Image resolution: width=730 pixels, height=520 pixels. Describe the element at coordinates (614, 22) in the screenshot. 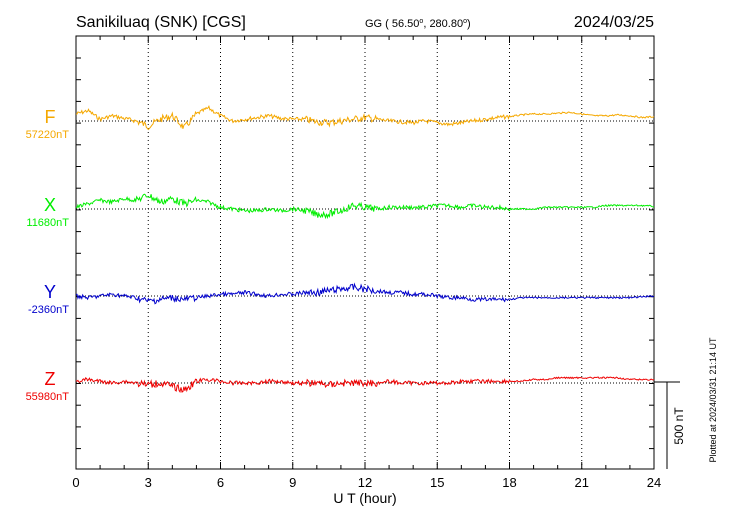

I see `date-label: 2024/03/25` at that location.